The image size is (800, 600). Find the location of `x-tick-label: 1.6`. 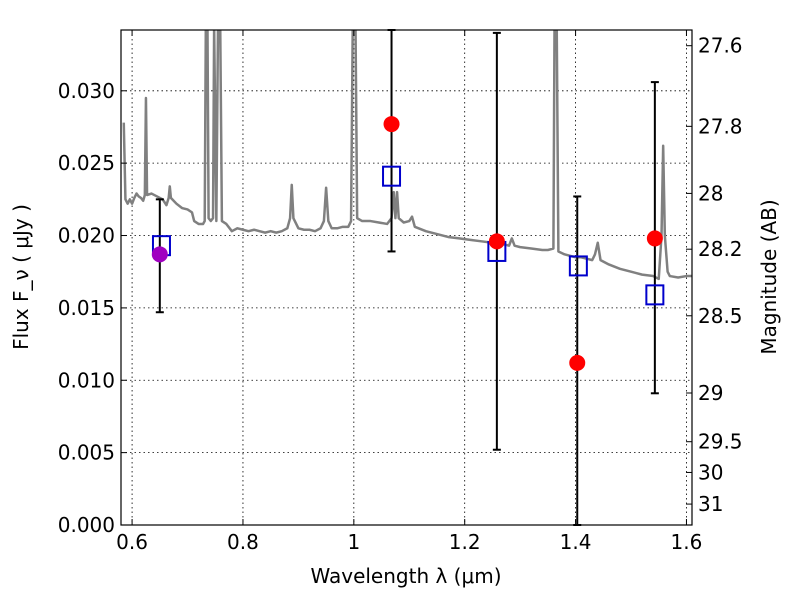

x-tick-label: 1.6 is located at coordinates (687, 542).